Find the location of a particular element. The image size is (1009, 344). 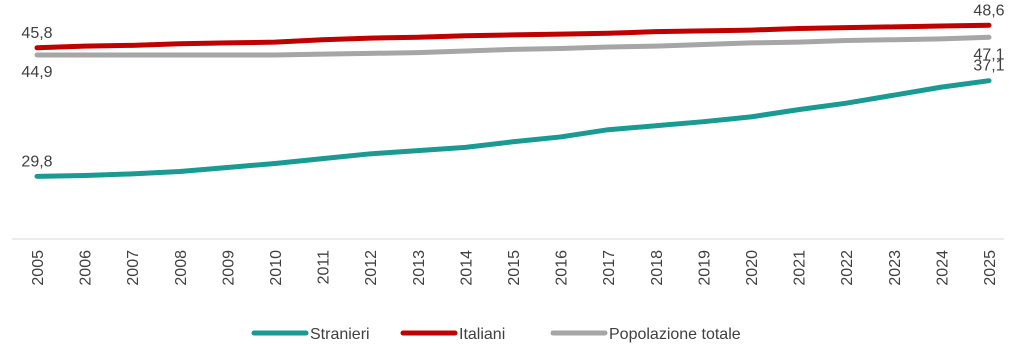

legend: Stranieri Italiani Popolazione totale is located at coordinates (496, 334).